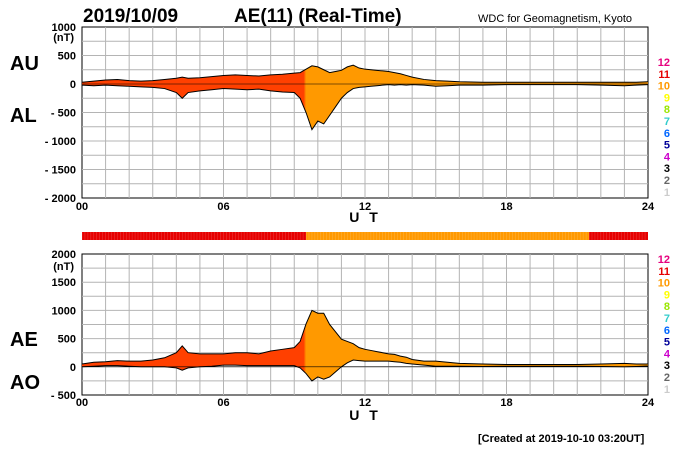  I want to click on chart-org: WDC for Geomagnetism, Kyoto, so click(555, 19).